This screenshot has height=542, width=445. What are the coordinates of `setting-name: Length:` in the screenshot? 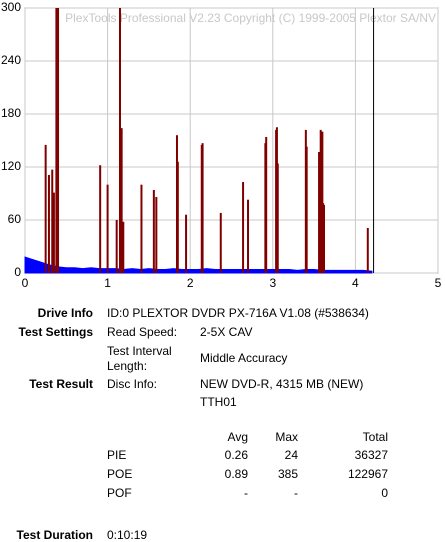 It's located at (127, 366).